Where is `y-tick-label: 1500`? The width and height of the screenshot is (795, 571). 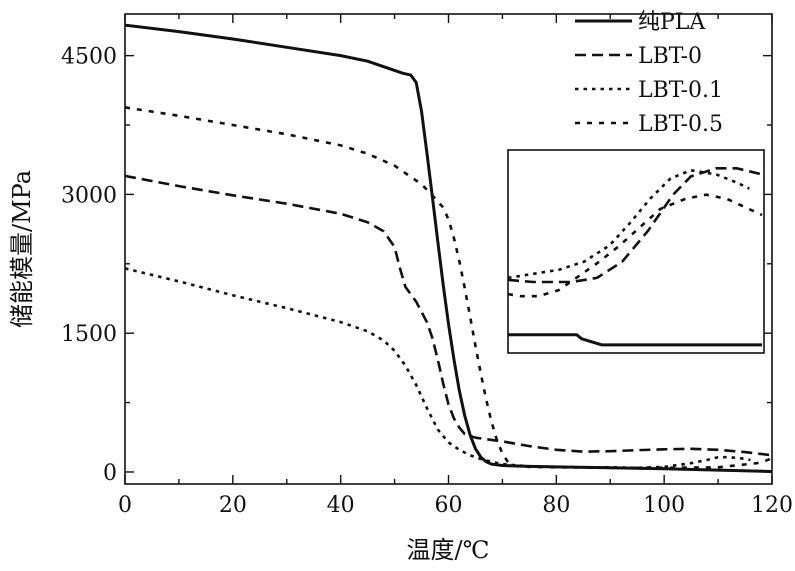 y-tick-label: 1500 is located at coordinates (89, 334).